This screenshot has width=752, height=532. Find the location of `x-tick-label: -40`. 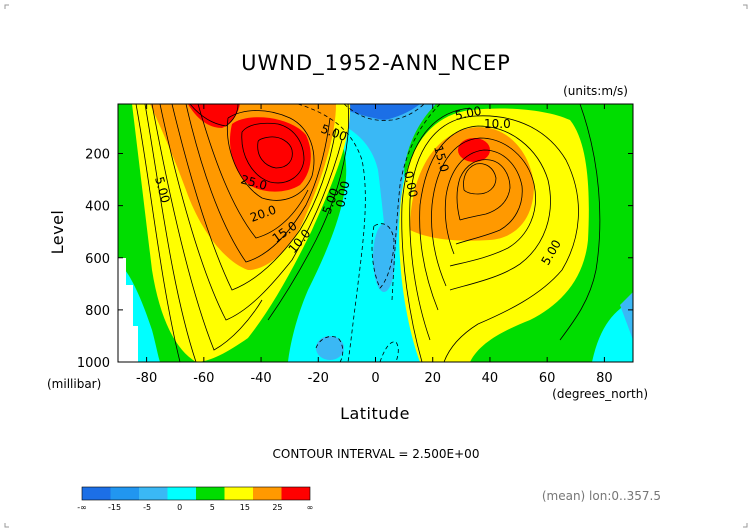

x-tick-label: -40 is located at coordinates (260, 378).